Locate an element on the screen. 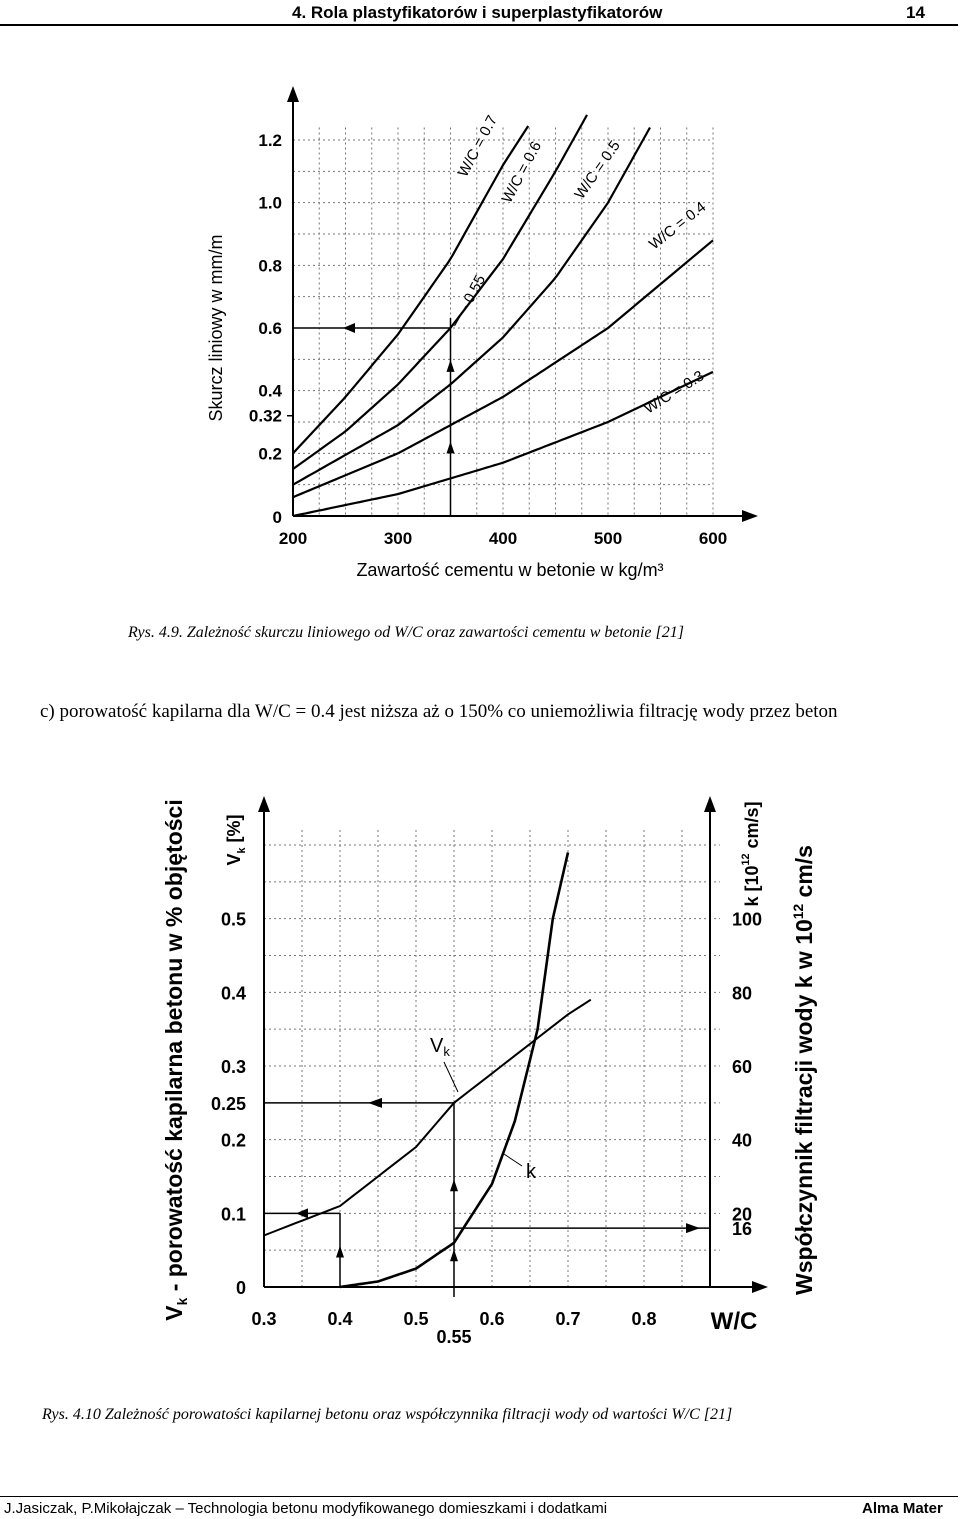  series-label: W/C = 0.3 is located at coordinates (674, 392).